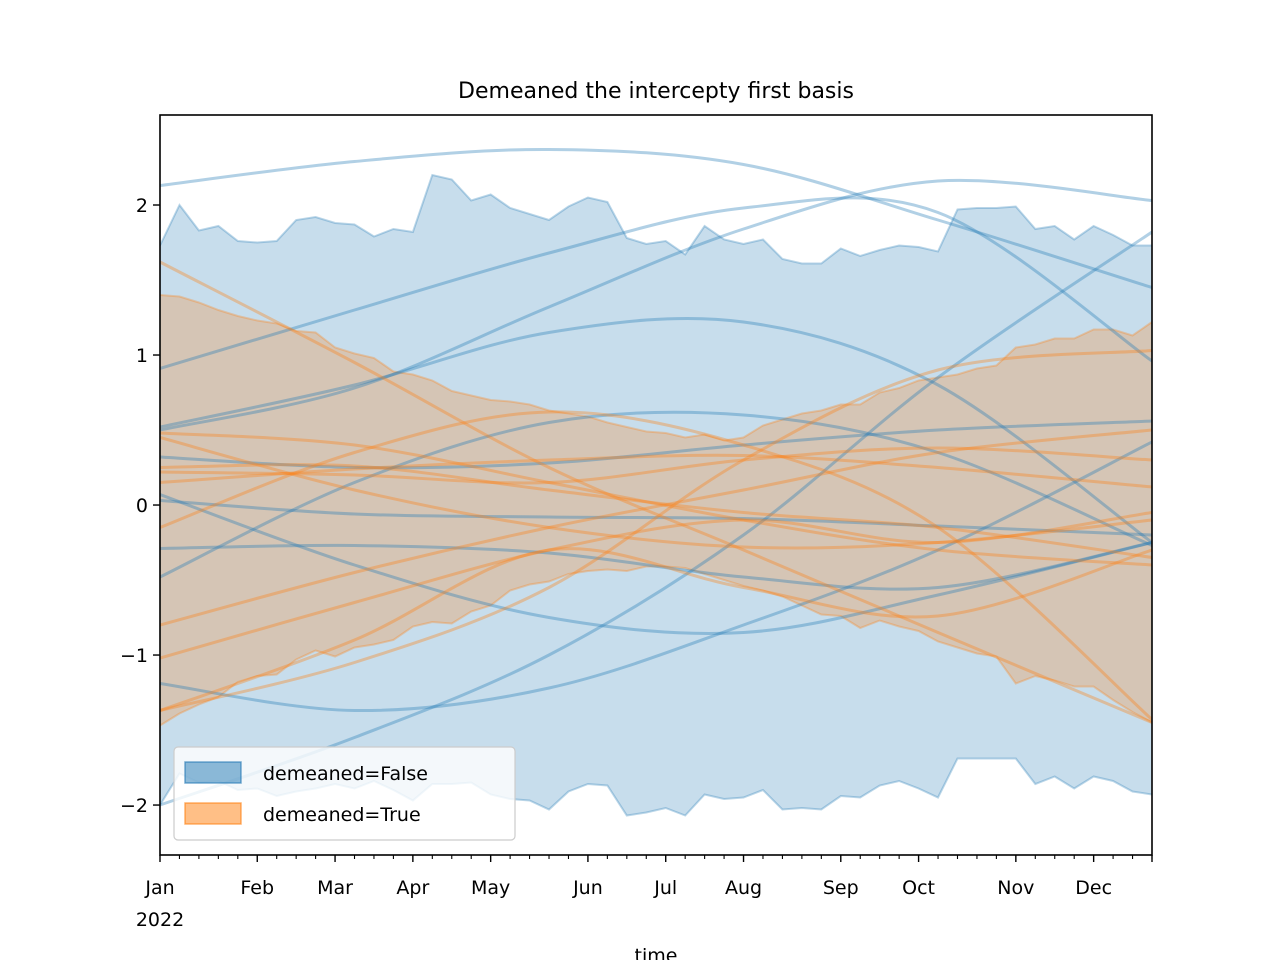 This screenshot has height=960, width=1280. What do you see at coordinates (412, 888) in the screenshot?
I see `x-tick-label: Apr` at bounding box center [412, 888].